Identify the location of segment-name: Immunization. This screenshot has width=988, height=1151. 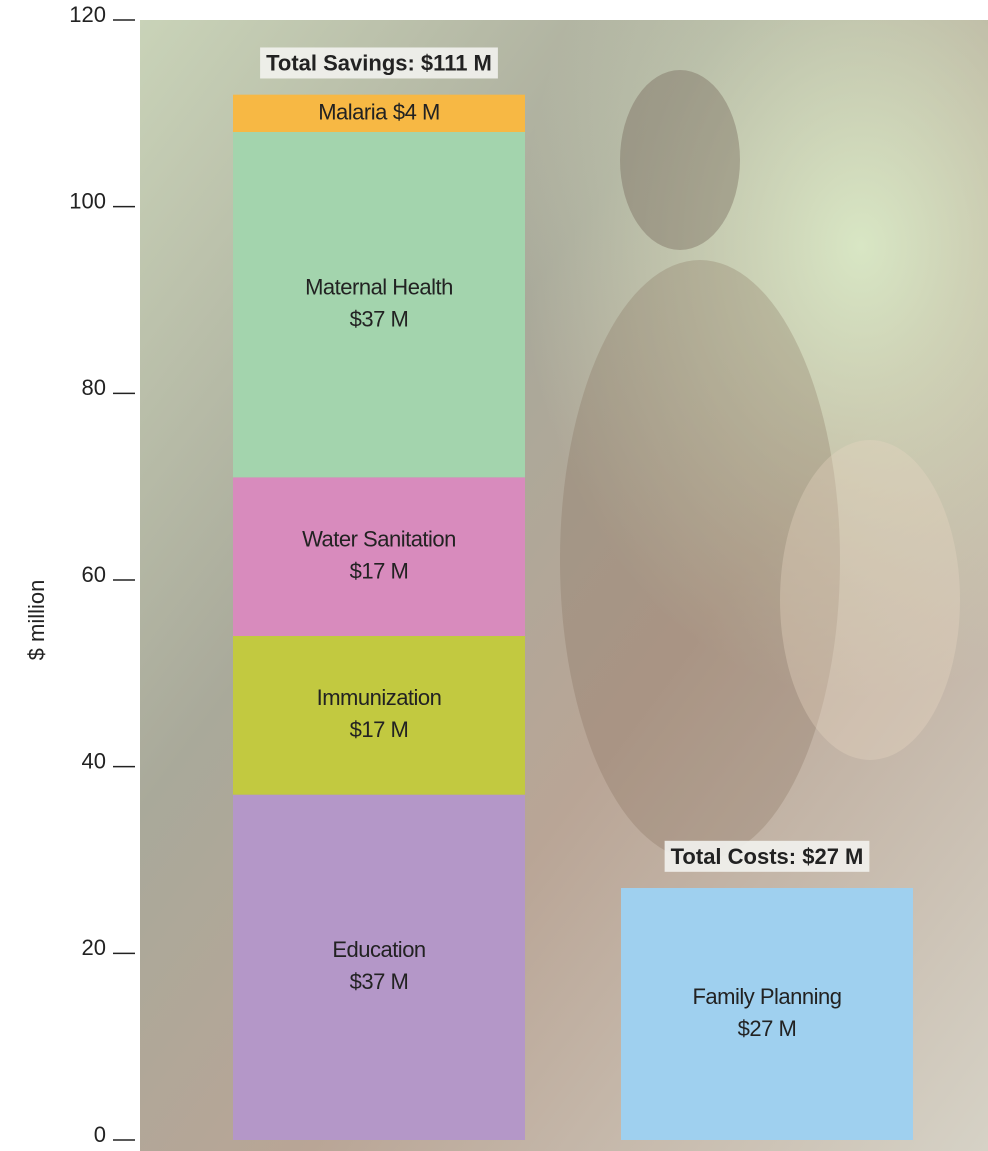
(379, 697).